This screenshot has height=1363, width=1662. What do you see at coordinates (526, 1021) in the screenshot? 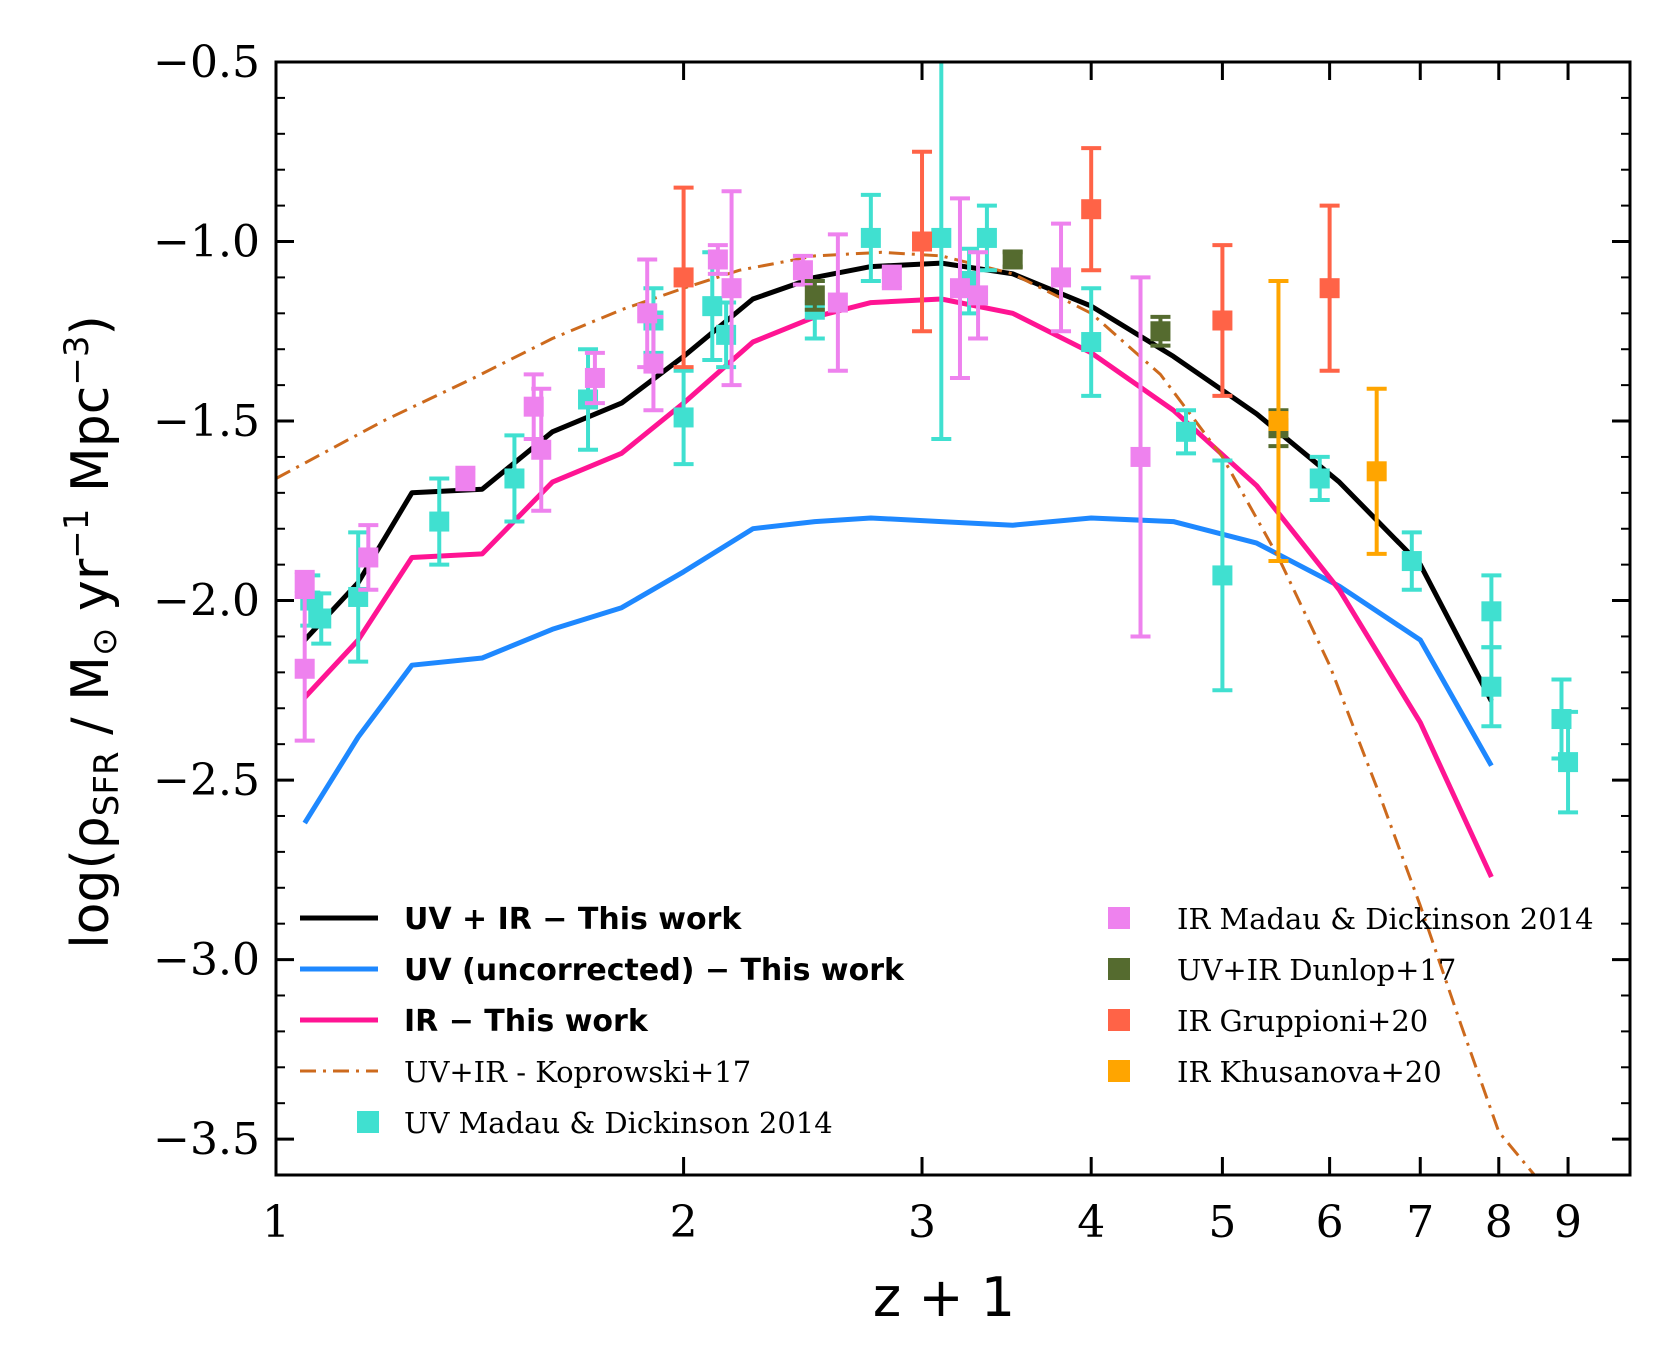
I see `legend-label: IR − This work` at bounding box center [526, 1021].